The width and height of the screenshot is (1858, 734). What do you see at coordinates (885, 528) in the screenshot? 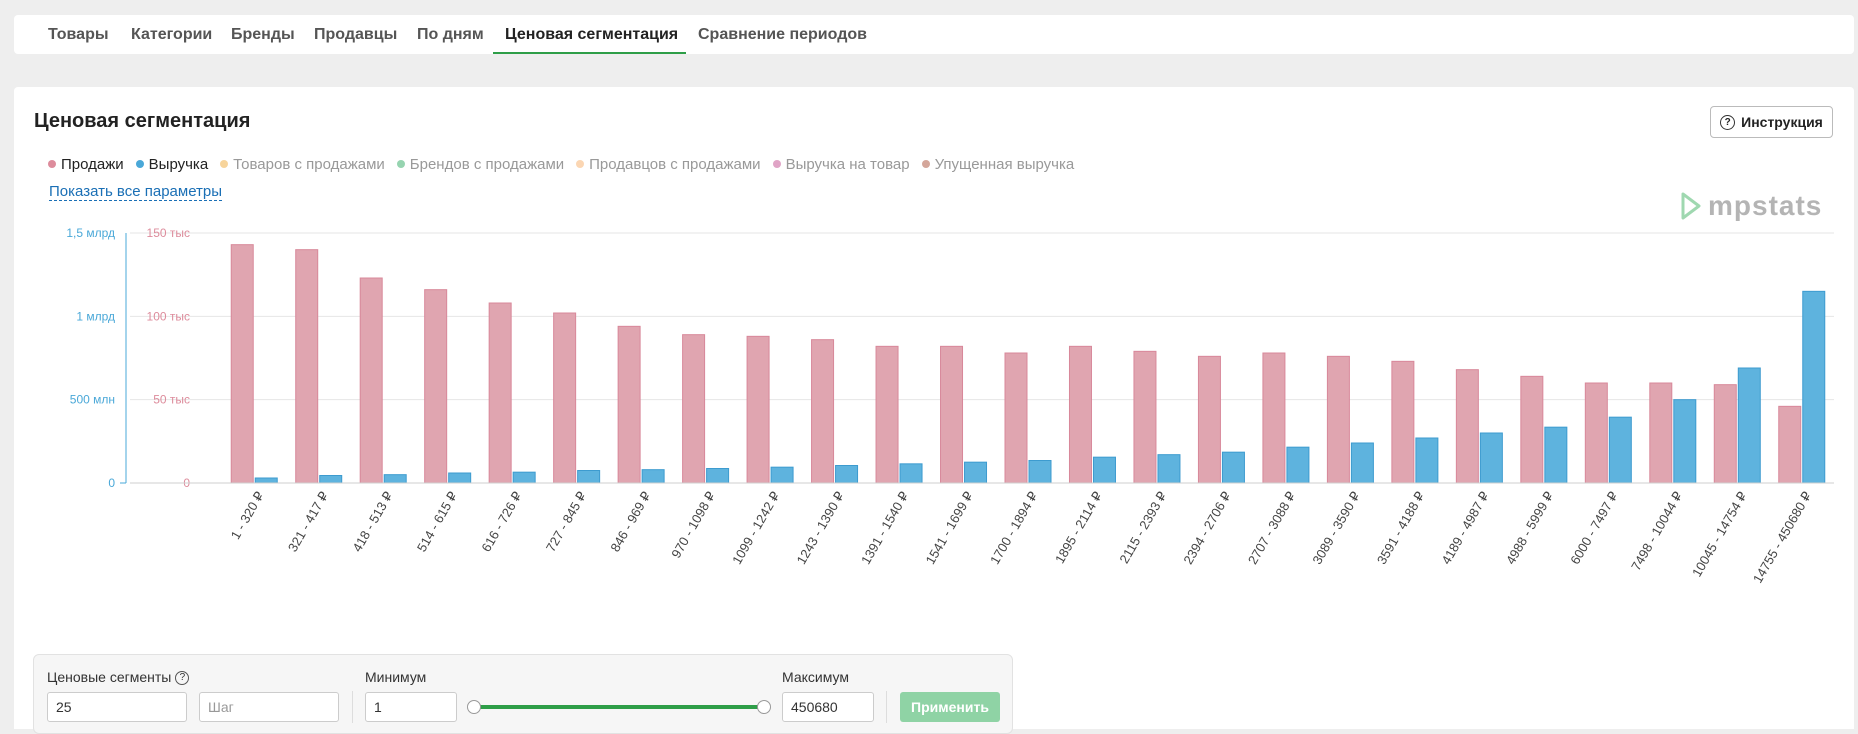
I see `x-tick-label: 1391 - 1540 ₽` at bounding box center [885, 528].